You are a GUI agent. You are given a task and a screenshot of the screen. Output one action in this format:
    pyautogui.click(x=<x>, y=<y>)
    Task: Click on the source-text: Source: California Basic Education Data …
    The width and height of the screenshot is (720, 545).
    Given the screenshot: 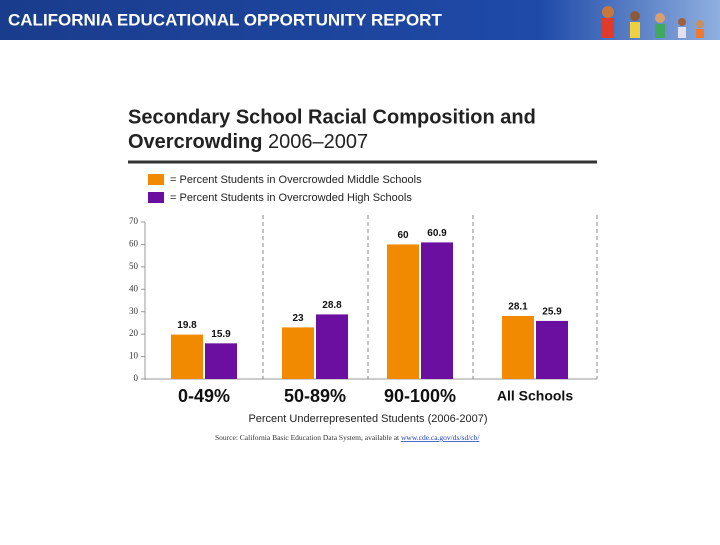 What is the action you would take?
    pyautogui.click(x=307, y=437)
    